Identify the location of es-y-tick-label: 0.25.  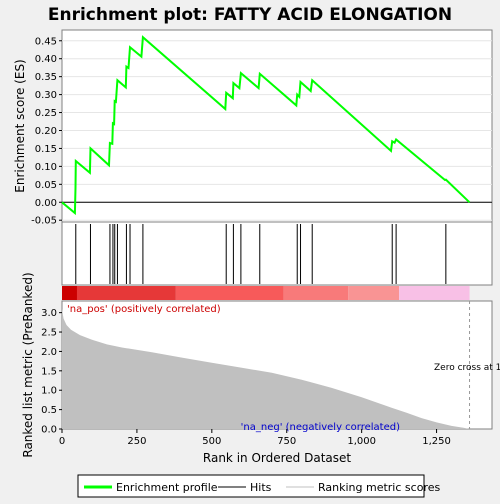
(46, 113).